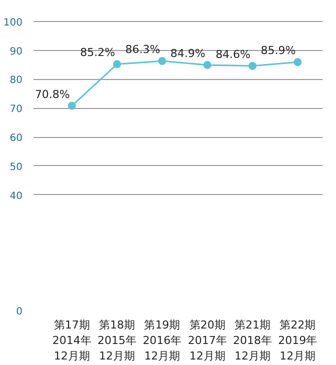  Describe the element at coordinates (16, 110) in the screenshot. I see `y-tick-label: 70` at that location.